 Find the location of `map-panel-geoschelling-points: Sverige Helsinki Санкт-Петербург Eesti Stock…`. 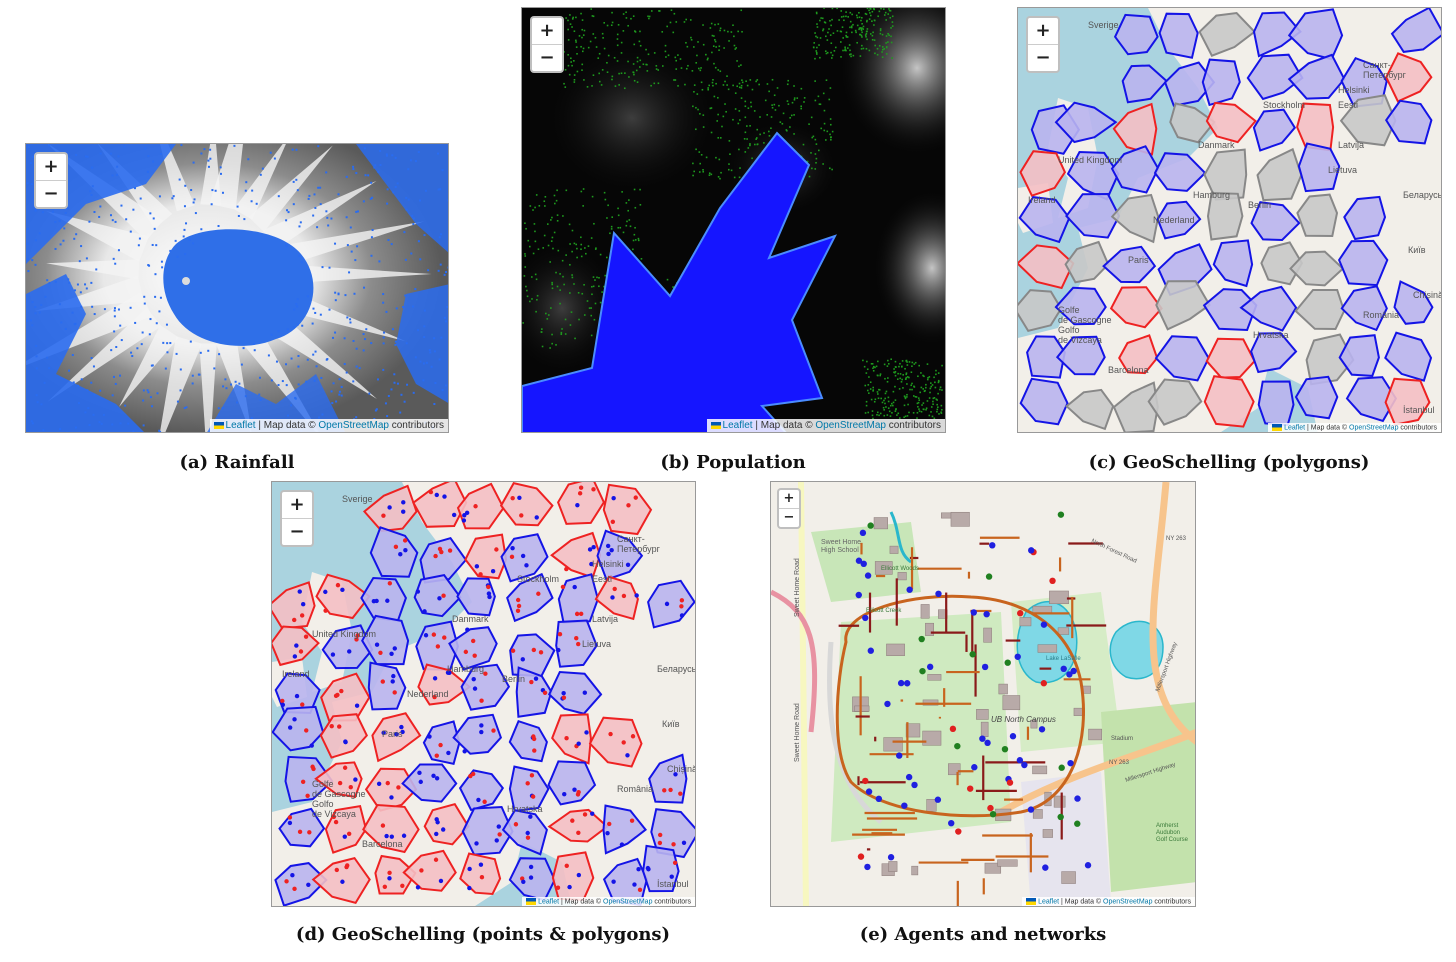

map-panel-geoschelling-points: Sverige Helsinki Санкт-Петербург Eesti Stock… is located at coordinates (483, 694).